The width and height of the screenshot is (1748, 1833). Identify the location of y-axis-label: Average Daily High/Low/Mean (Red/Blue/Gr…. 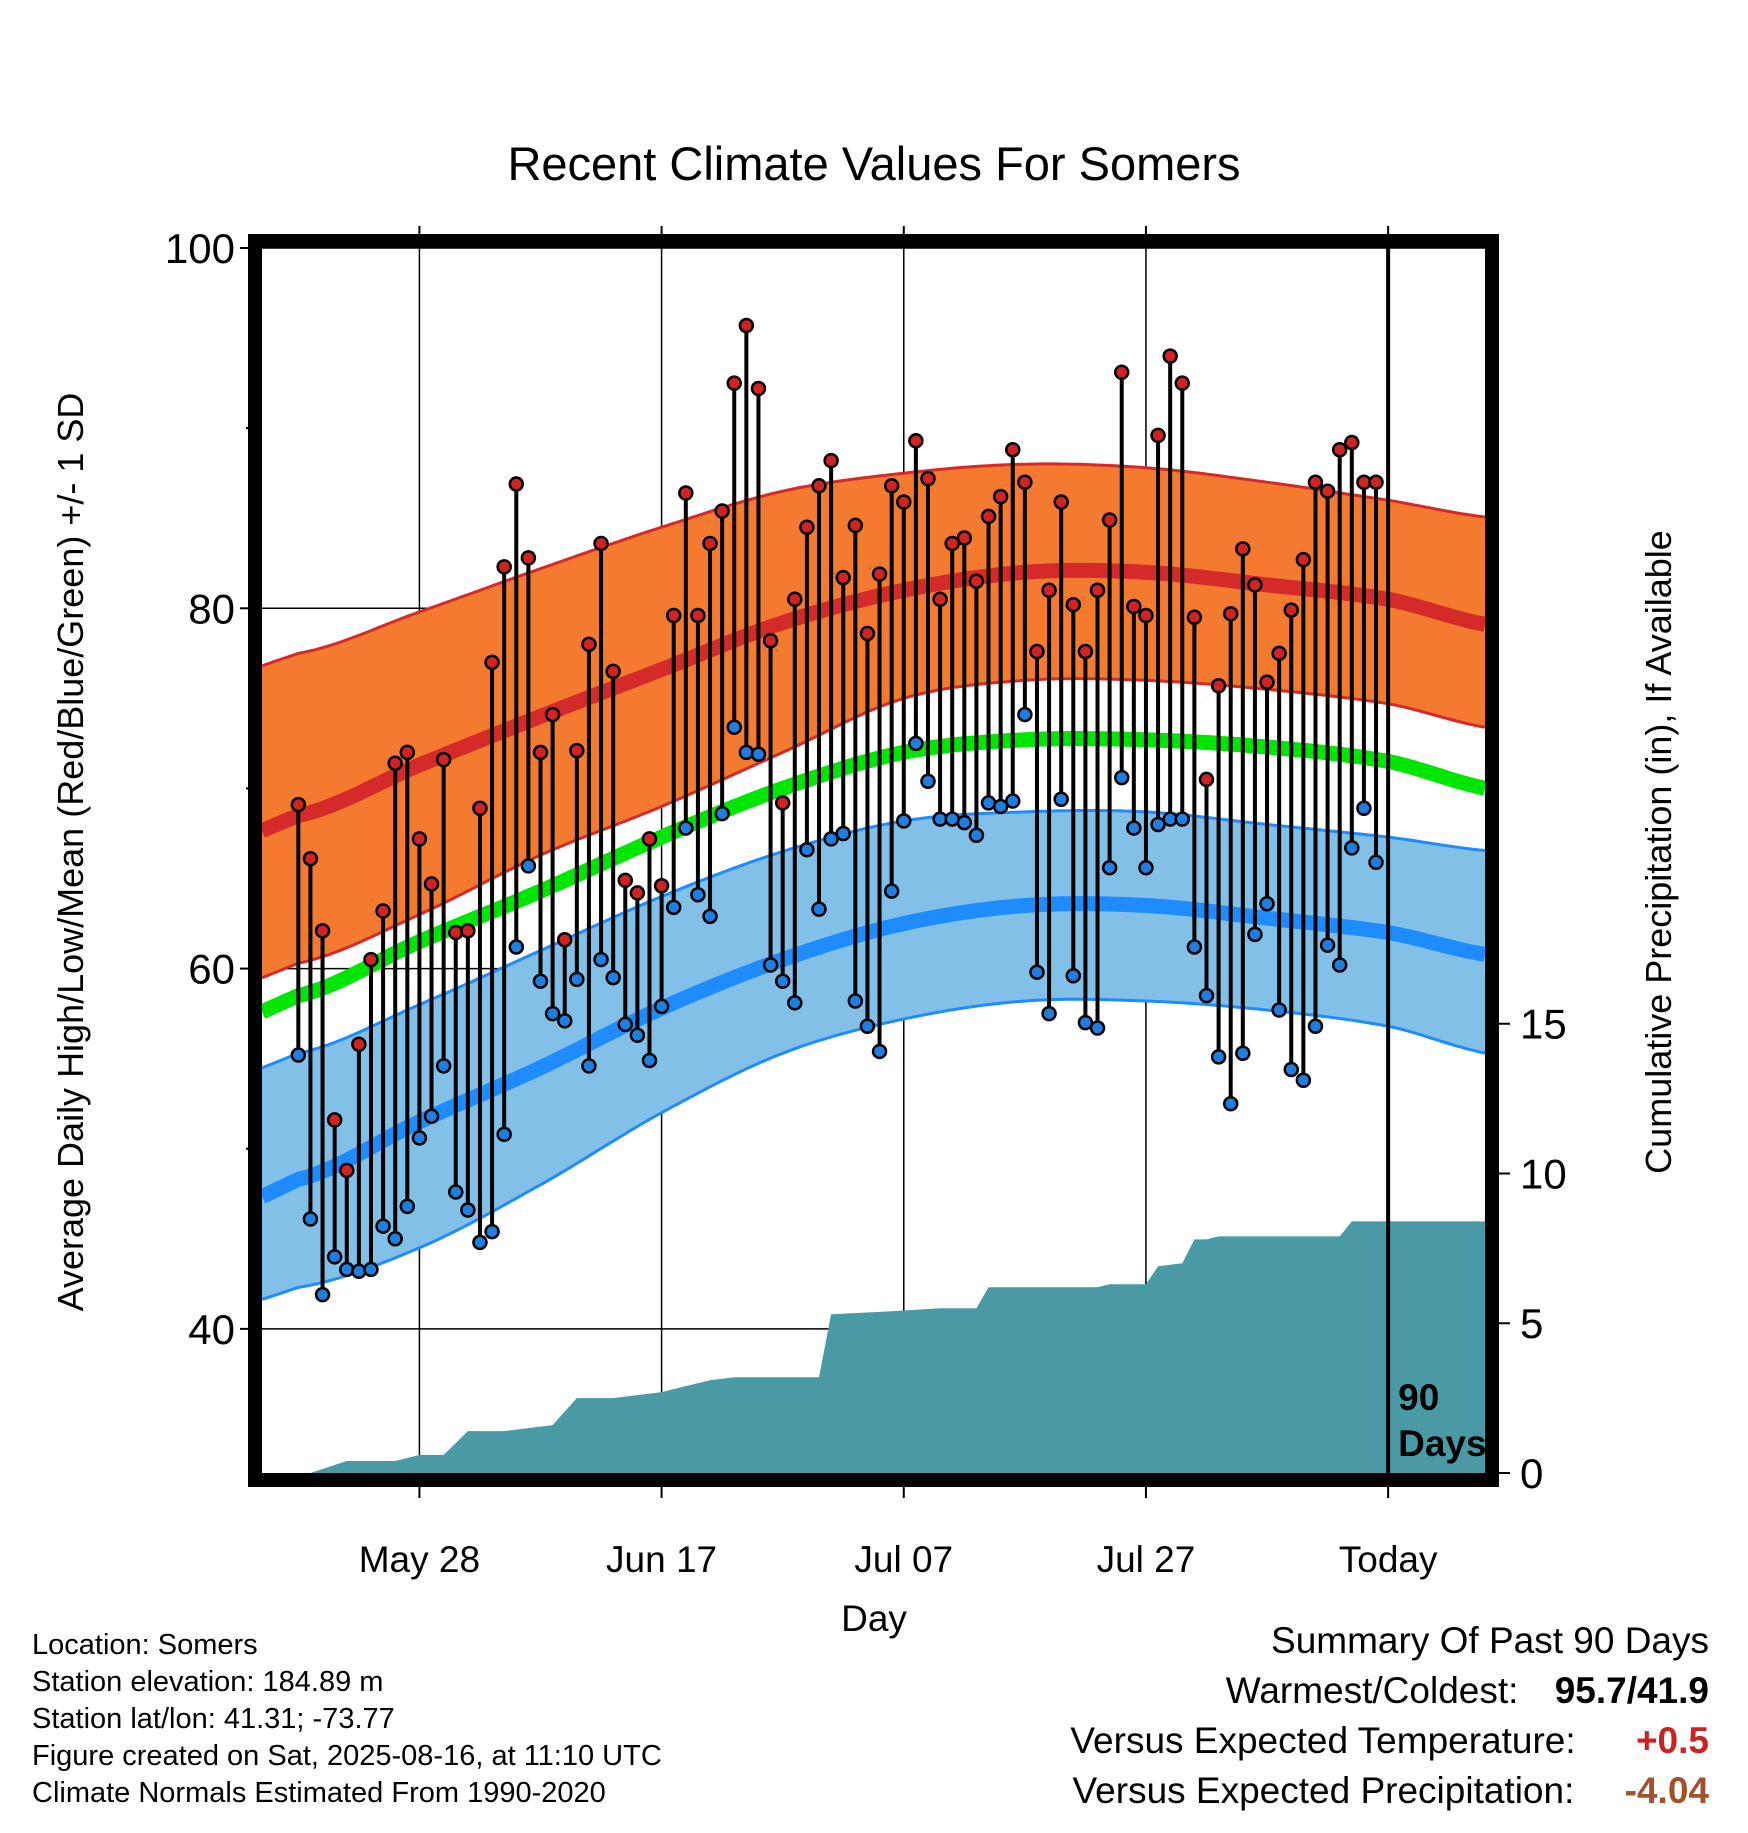
(70, 852).